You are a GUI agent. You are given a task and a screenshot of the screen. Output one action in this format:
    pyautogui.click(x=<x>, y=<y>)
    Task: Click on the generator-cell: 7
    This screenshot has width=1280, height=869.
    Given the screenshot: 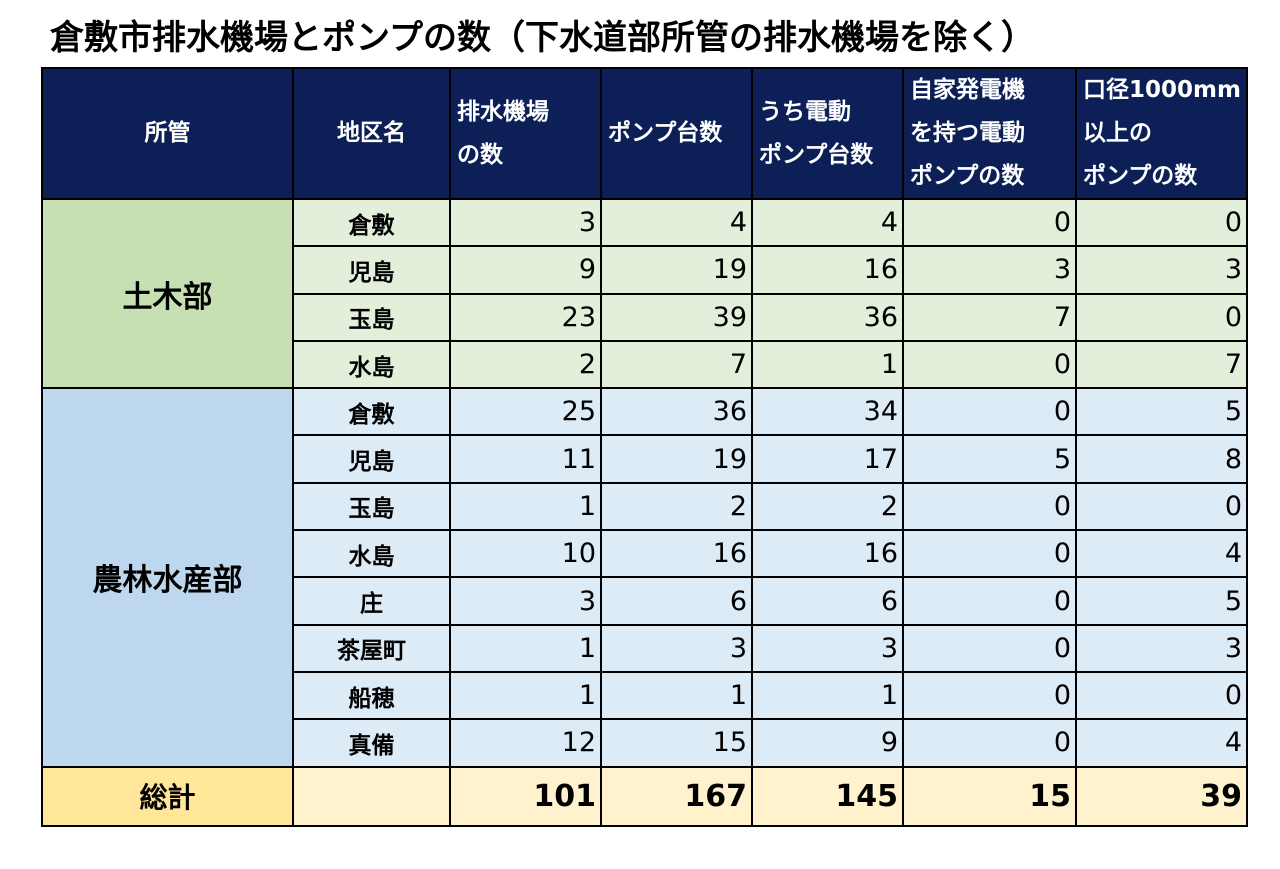 What is the action you would take?
    pyautogui.click(x=989, y=317)
    